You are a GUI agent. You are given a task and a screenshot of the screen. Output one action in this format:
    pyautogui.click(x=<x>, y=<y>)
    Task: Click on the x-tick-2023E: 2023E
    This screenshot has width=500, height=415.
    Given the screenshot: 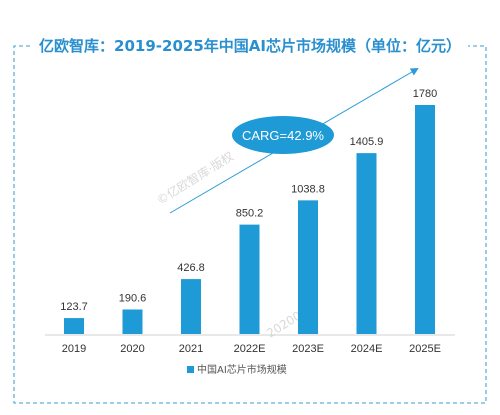 What is the action you would take?
    pyautogui.click(x=308, y=349)
    